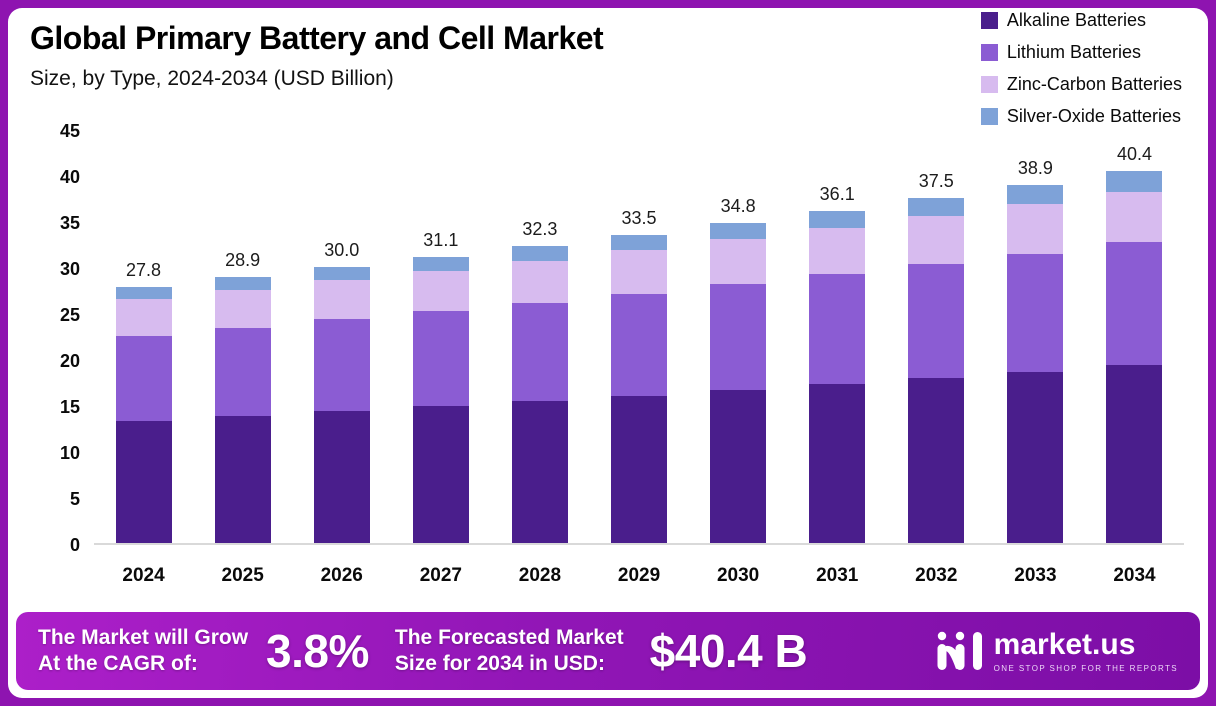  Describe the element at coordinates (837, 329) in the screenshot. I see `bar-segment-lithium-batteries-2031` at that location.